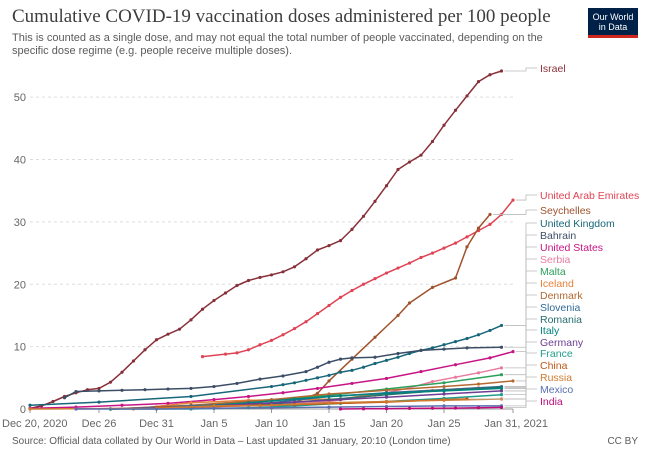  I want to click on legend-label: United Kingdom, so click(577, 224).